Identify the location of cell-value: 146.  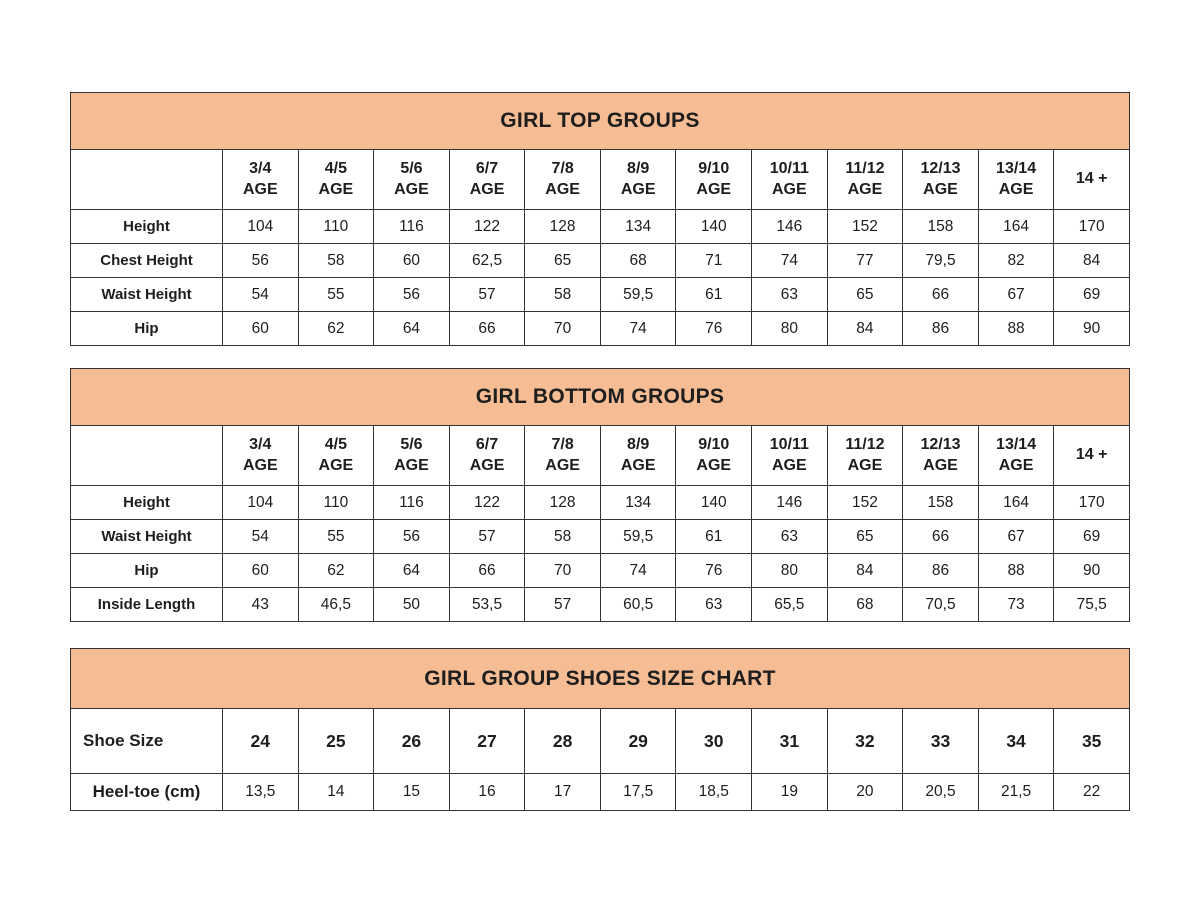
(789, 502).